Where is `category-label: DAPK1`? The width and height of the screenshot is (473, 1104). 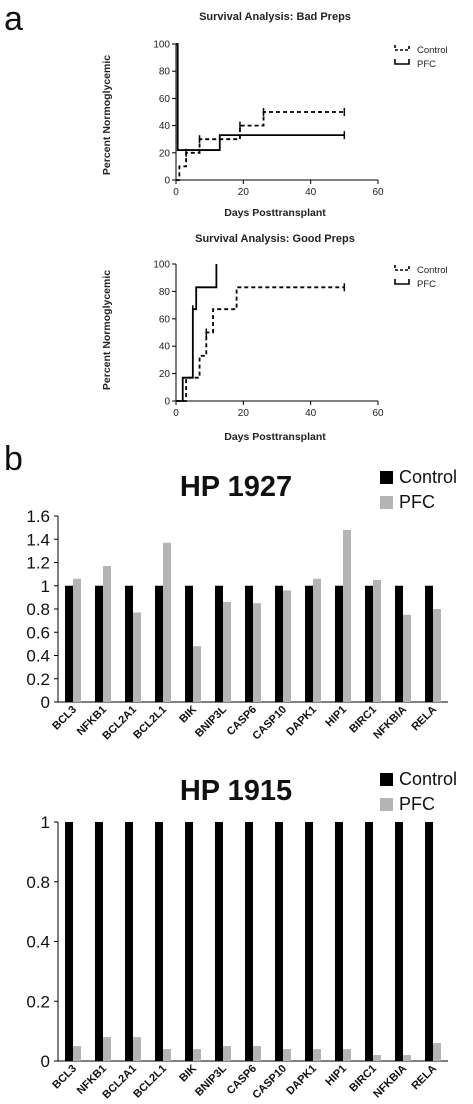
category-label: DAPK1 is located at coordinates (301, 721).